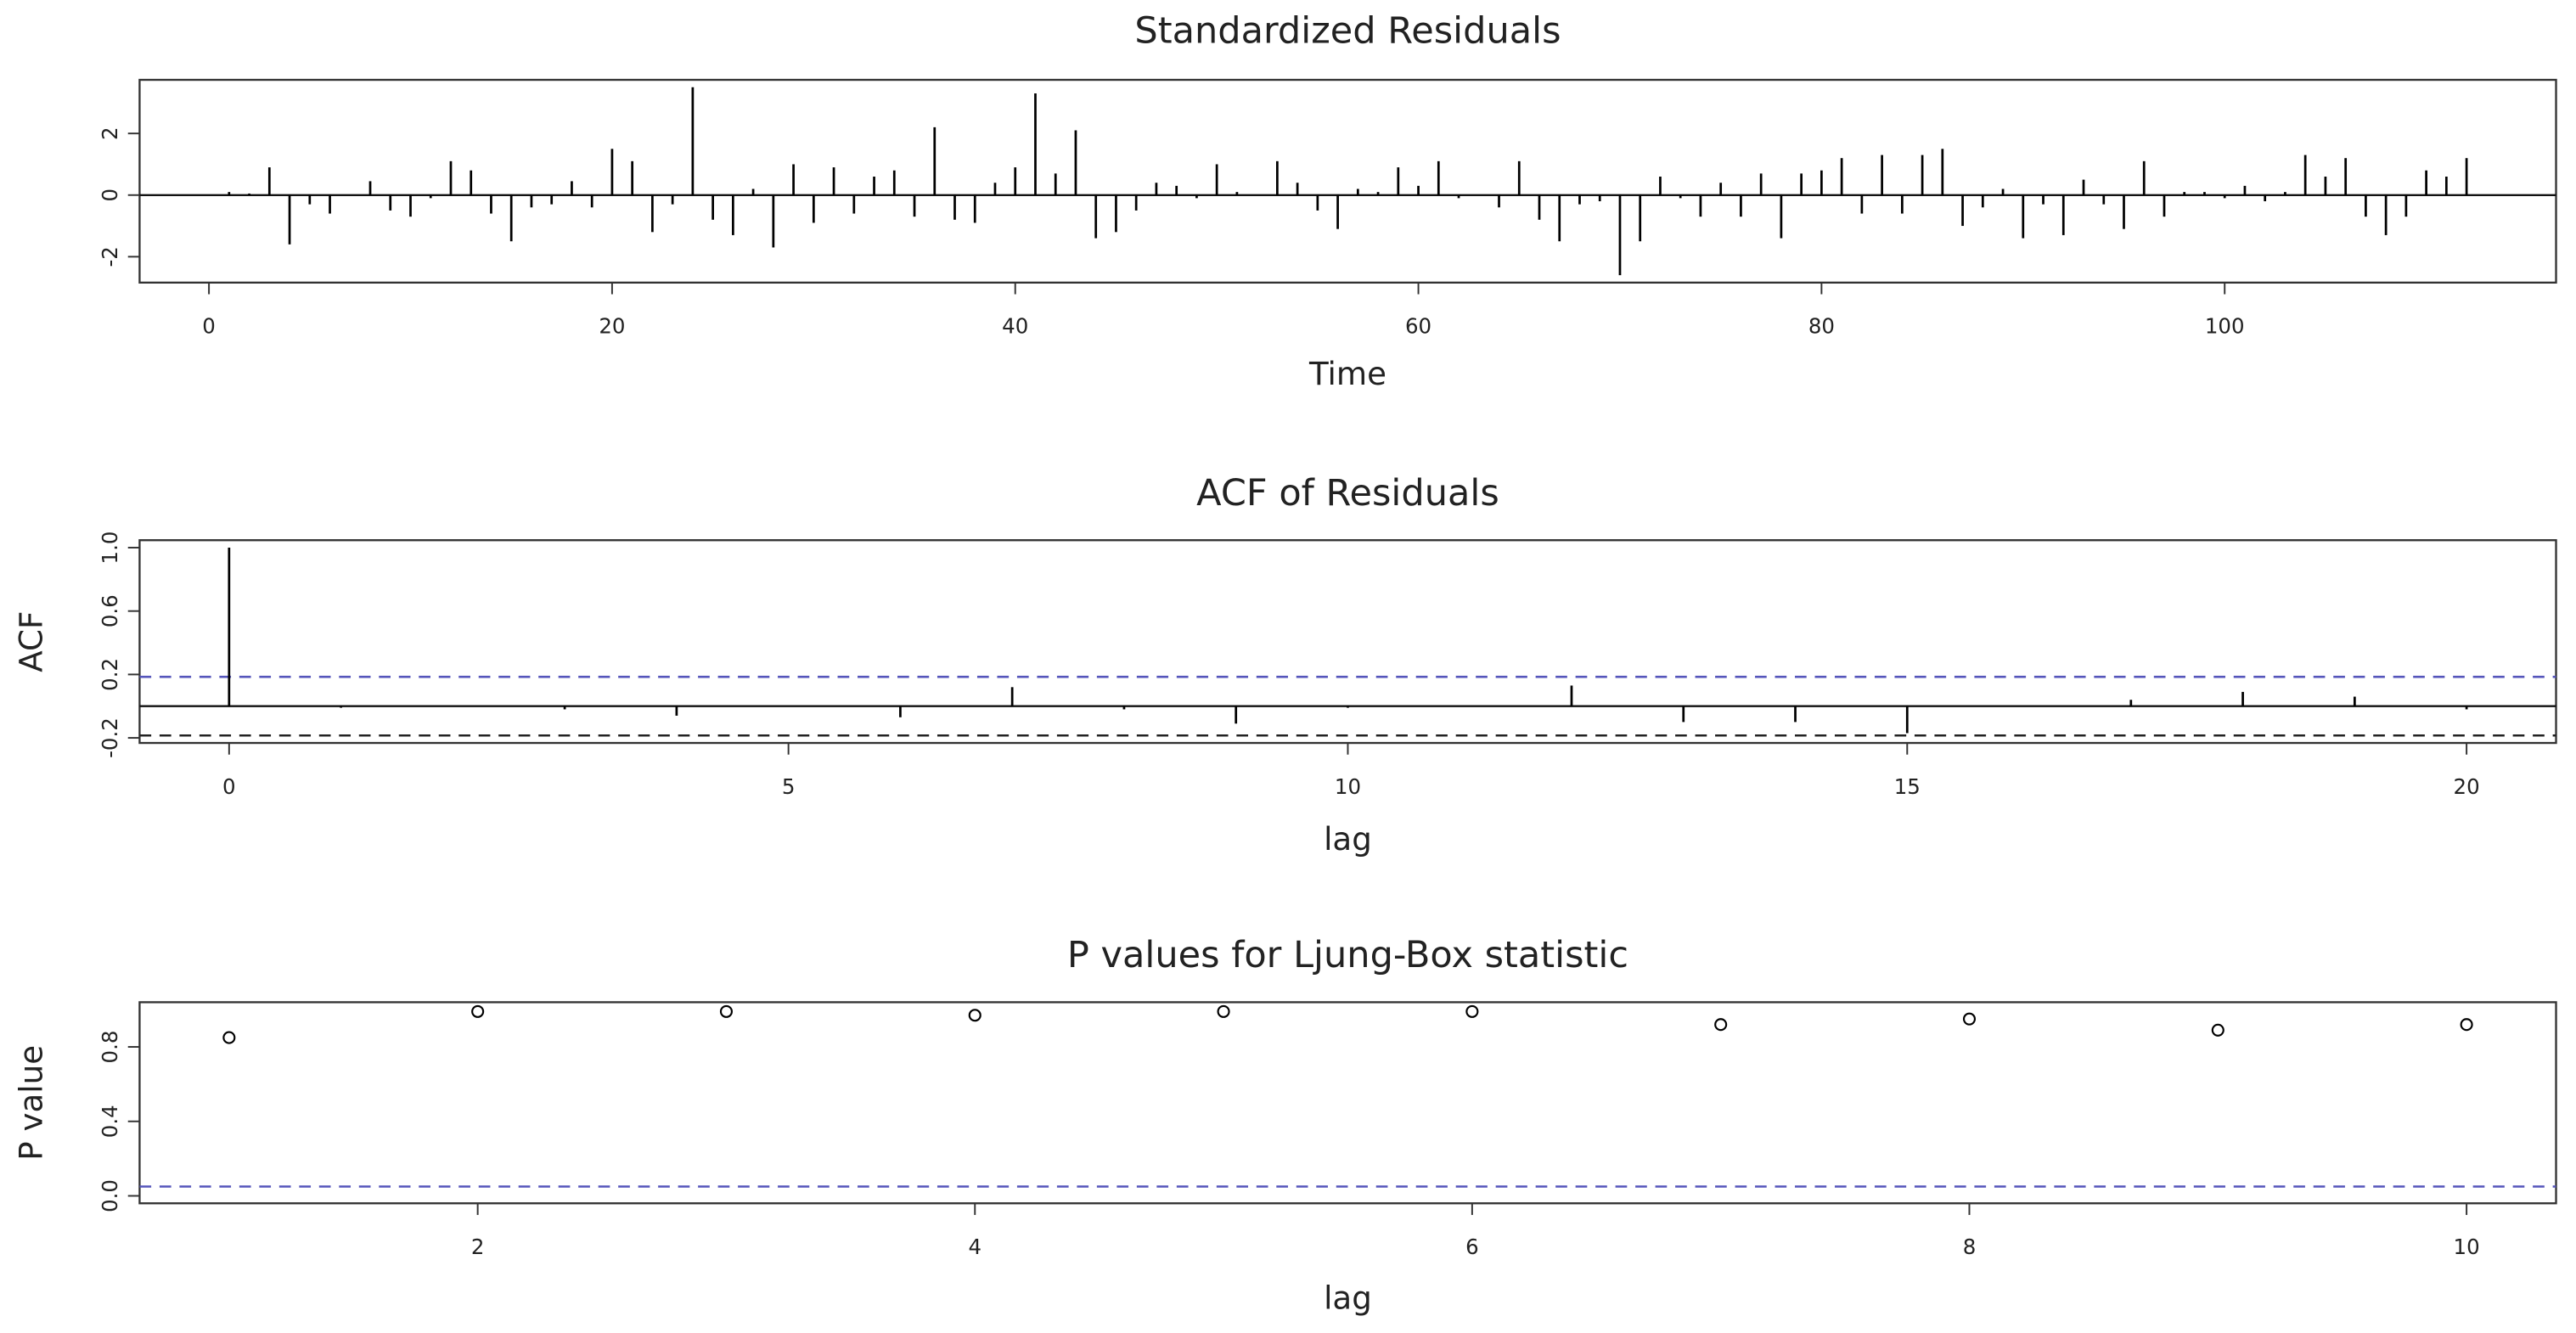 The image size is (2576, 1333). Describe the element at coordinates (478, 1247) in the screenshot. I see `x-tick-label: 2` at that location.